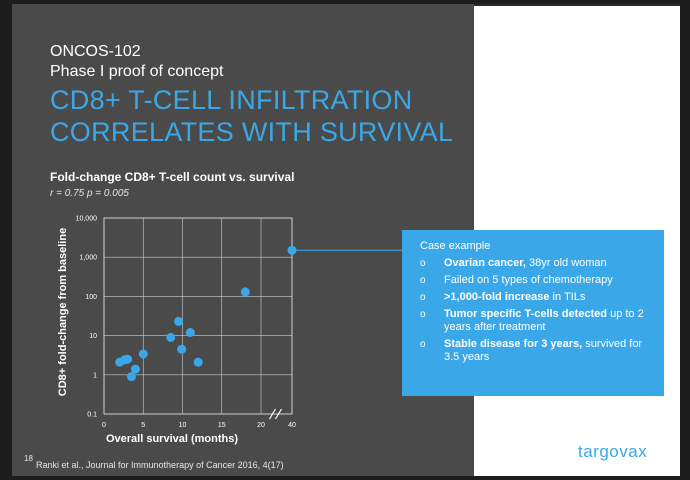 The height and width of the screenshot is (480, 690). What do you see at coordinates (513, 344) in the screenshot?
I see `callout-item-bold: Stable disease for 3 years,` at bounding box center [513, 344].